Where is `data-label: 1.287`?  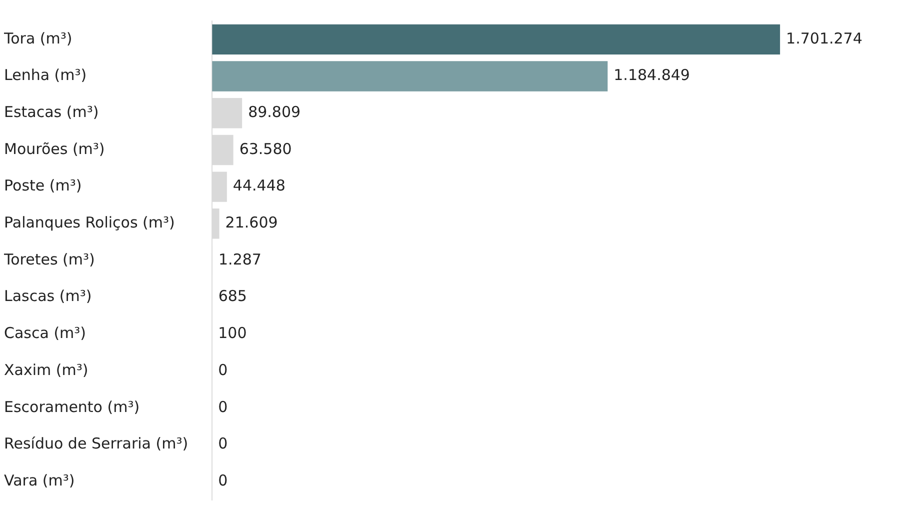
data-label: 1.287 is located at coordinates (240, 259).